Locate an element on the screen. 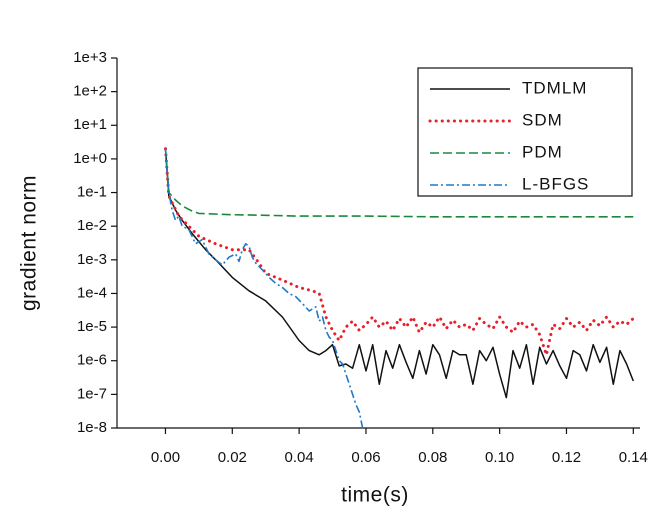 Image resolution: width=664 pixels, height=520 pixels. x-tick-label: 0.00 is located at coordinates (165, 457).